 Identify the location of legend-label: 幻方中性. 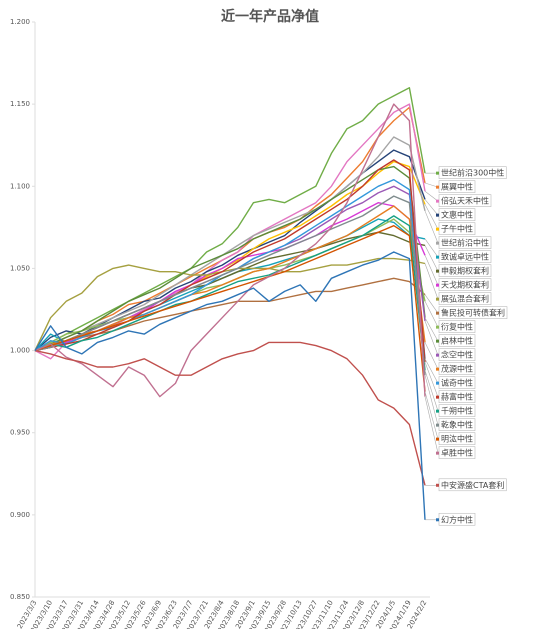
(457, 519).